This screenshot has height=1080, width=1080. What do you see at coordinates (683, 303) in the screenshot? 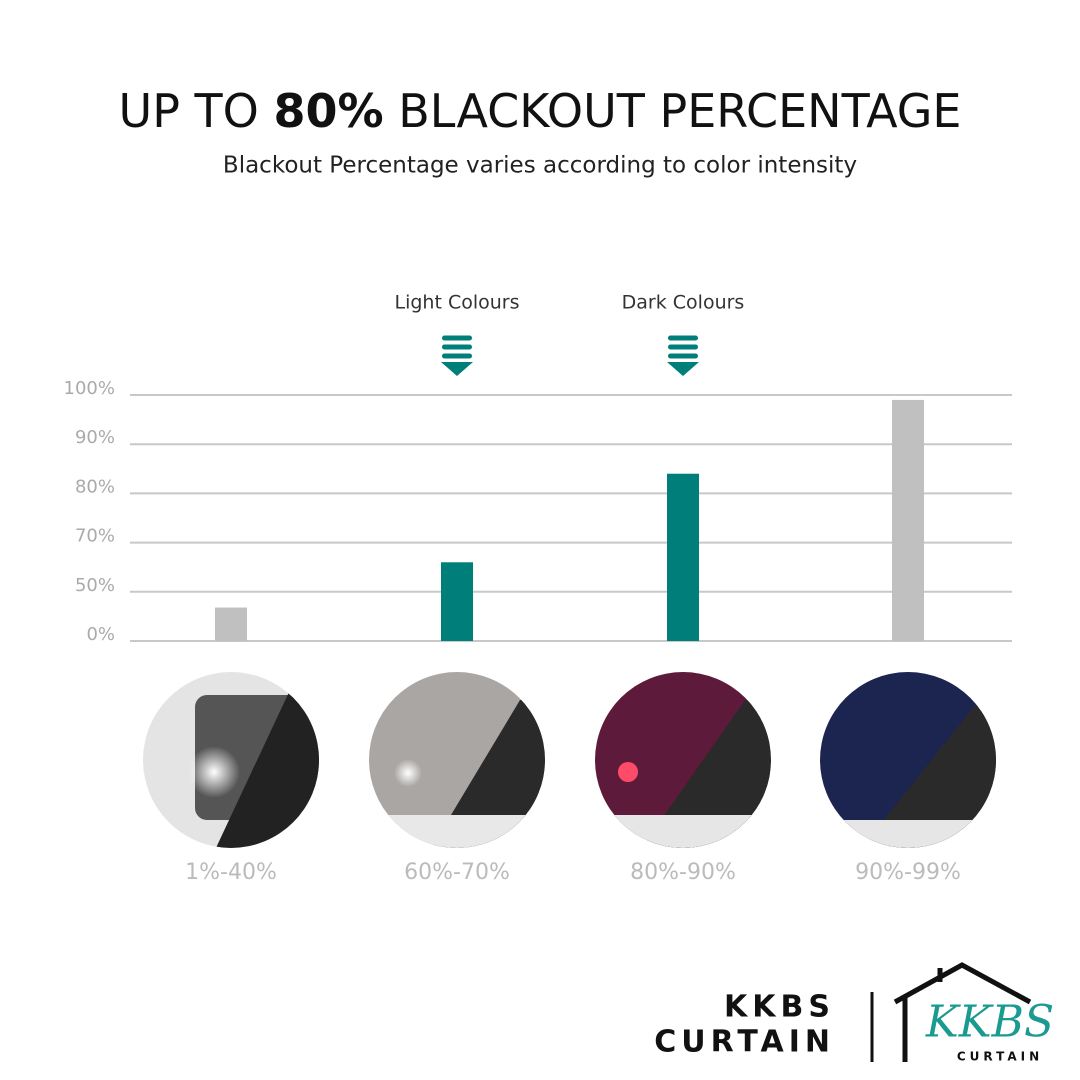
I see `annotation: Dark Colours` at bounding box center [683, 303].